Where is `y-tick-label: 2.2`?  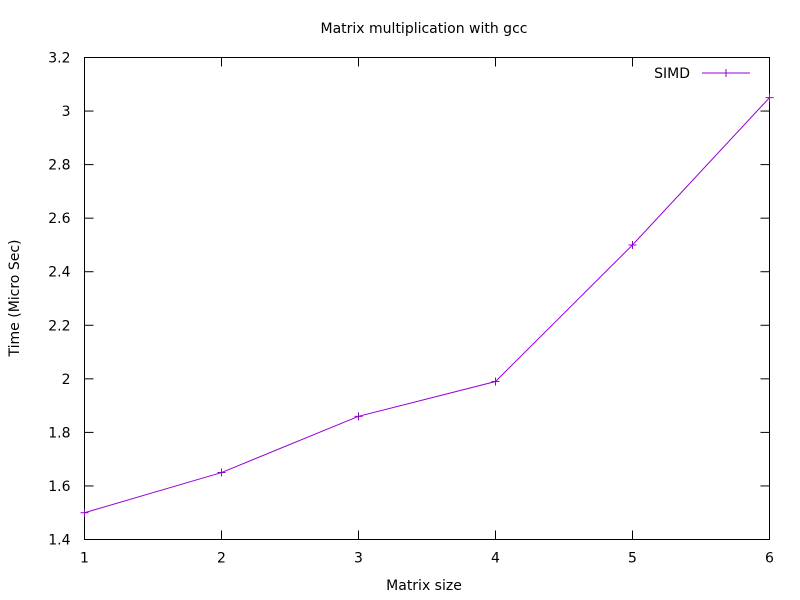 y-tick-label: 2.2 is located at coordinates (59, 326).